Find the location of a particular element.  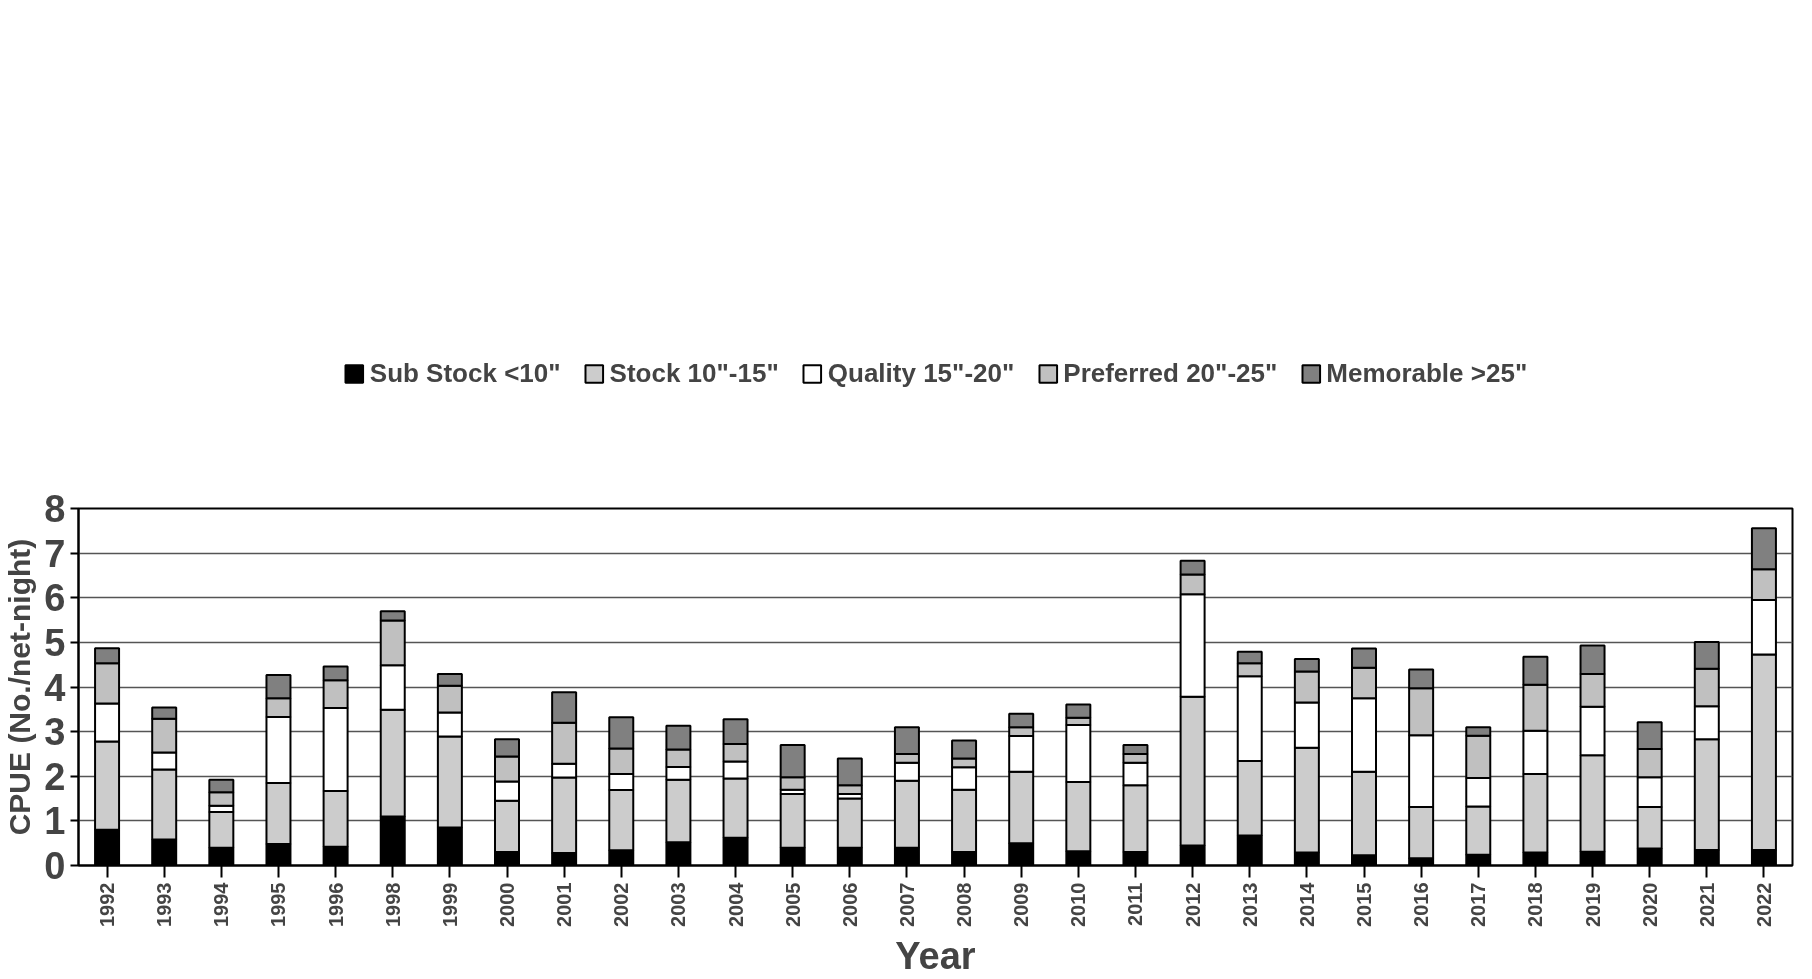

y-tick-label: 4 is located at coordinates (55, 687).